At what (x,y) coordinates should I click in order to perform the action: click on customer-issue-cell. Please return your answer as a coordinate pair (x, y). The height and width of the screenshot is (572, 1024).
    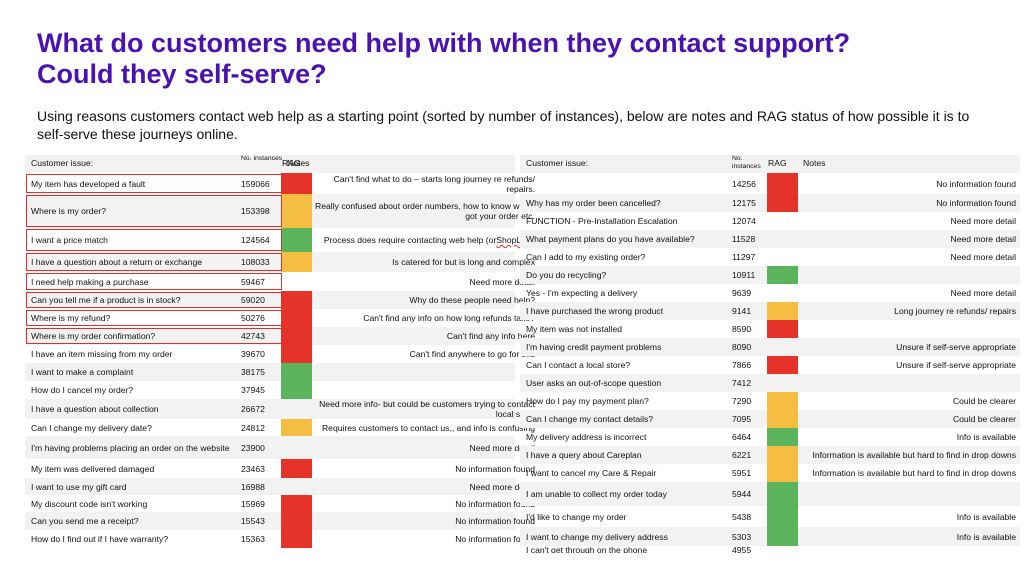
    Looking at the image, I should click on (622, 183).